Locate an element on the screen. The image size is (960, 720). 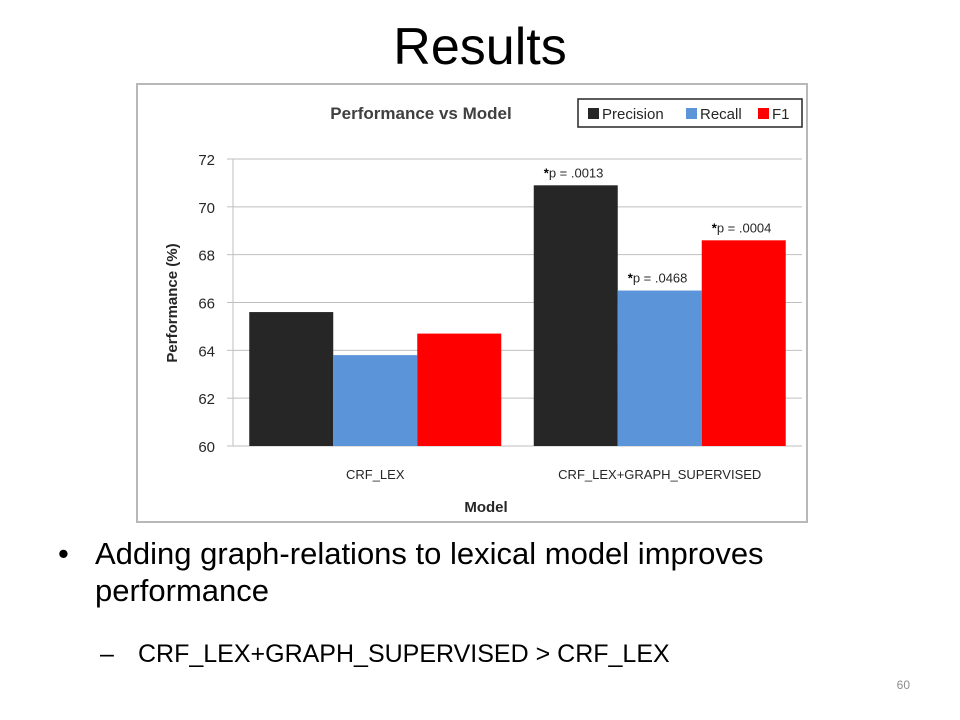
slide-title: Results is located at coordinates (480, 47).